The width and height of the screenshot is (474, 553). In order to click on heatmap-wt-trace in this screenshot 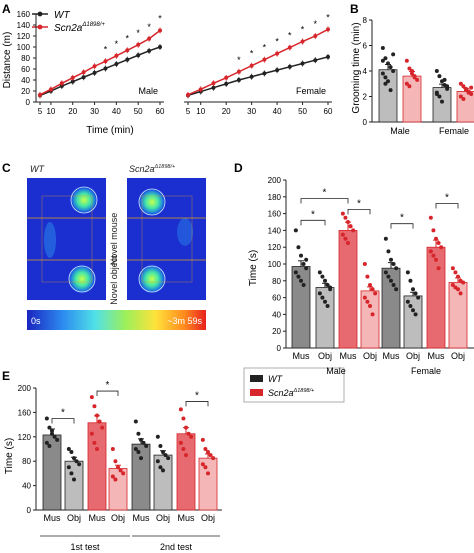, I will do `click(50, 240)`.